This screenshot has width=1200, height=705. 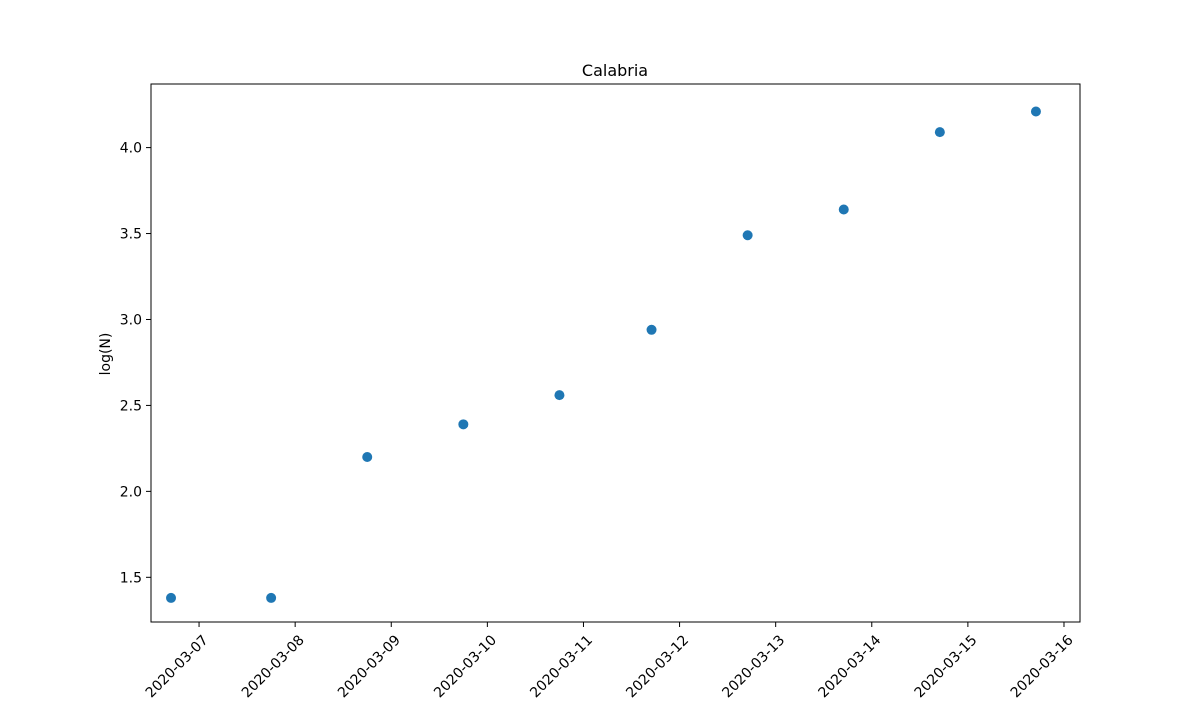 I want to click on y-tick-label: 1.5, so click(x=131, y=578).